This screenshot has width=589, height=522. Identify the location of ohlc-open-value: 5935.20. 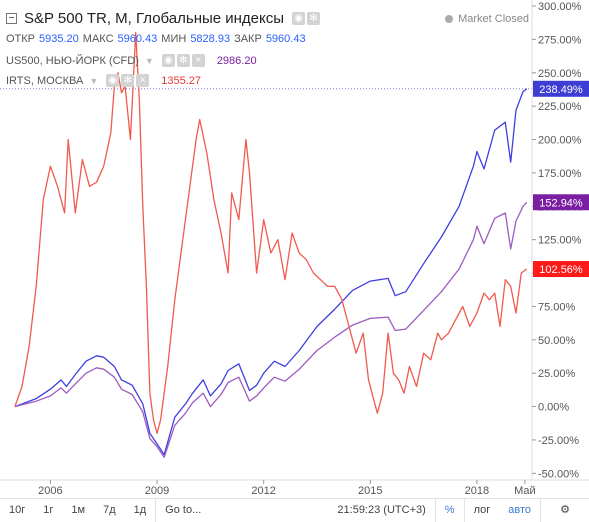
(59, 39).